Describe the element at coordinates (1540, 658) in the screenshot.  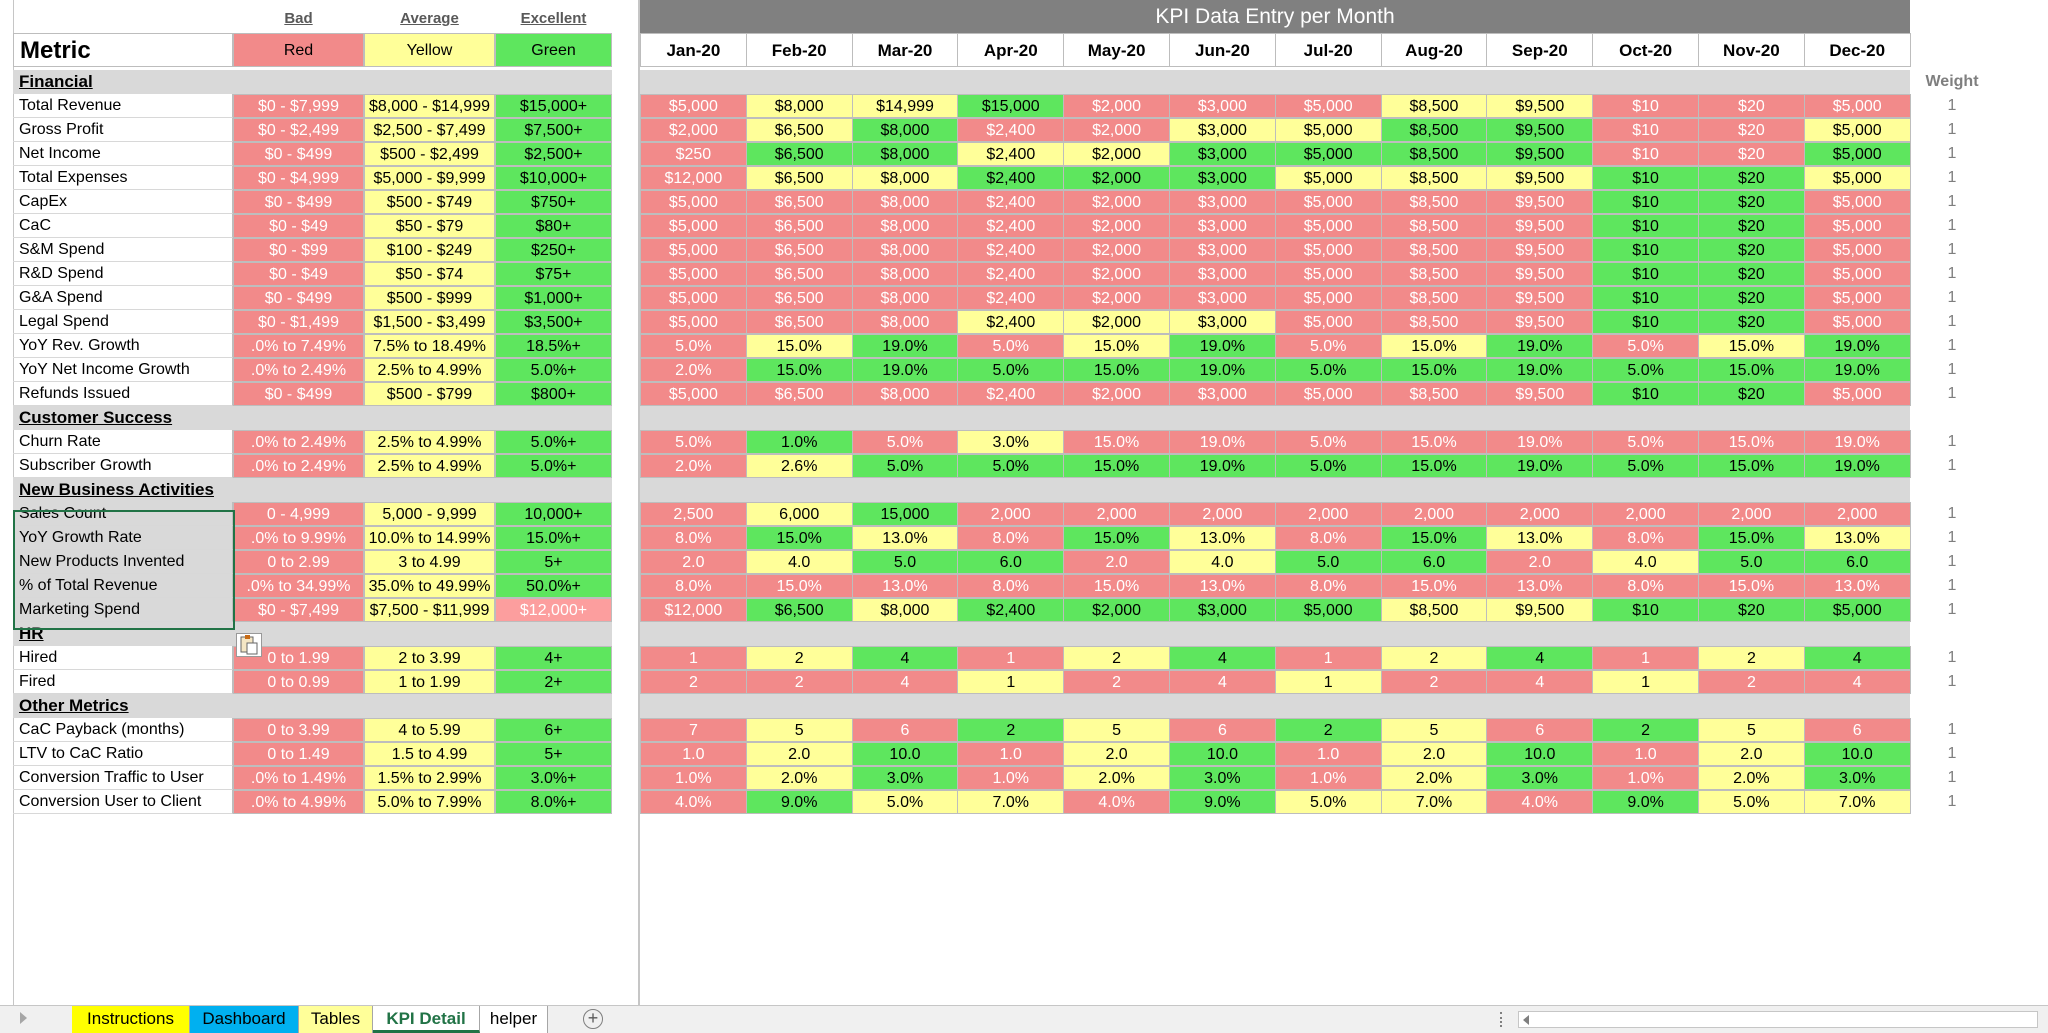
I see `kpi-value-cell: 4` at that location.